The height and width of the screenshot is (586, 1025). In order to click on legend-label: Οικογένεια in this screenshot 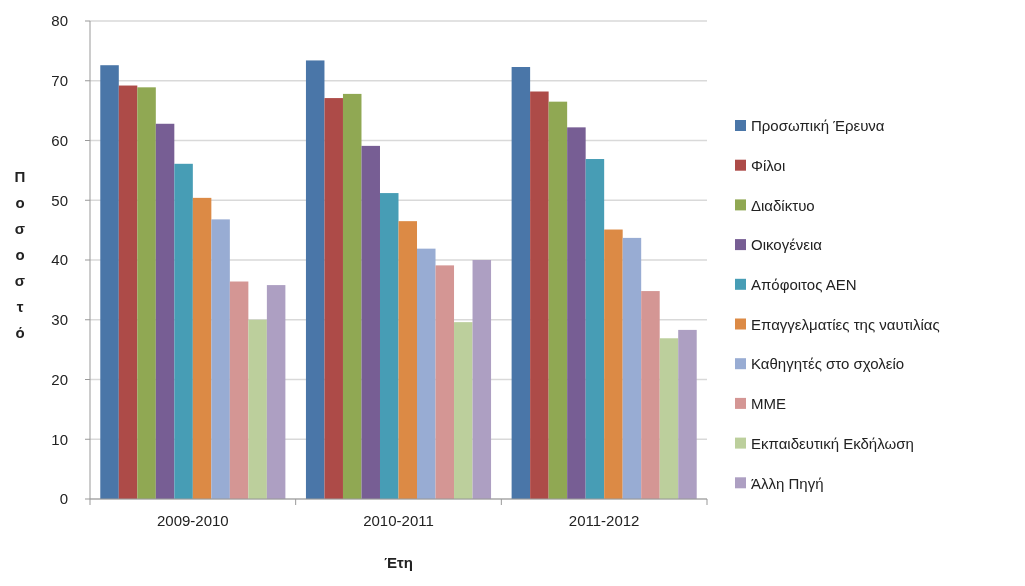, I will do `click(787, 245)`.